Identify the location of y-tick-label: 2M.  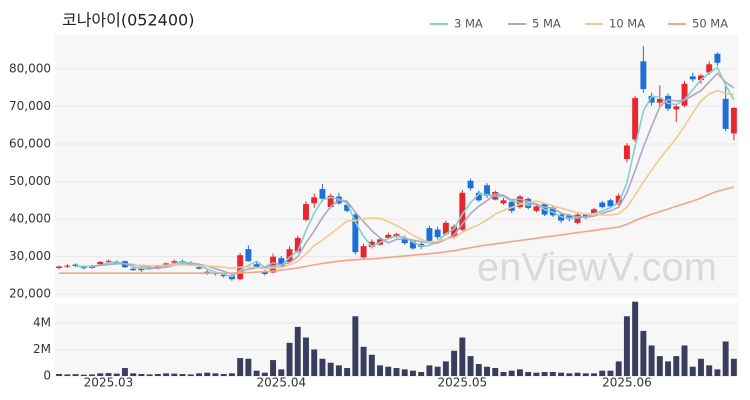
(42, 349).